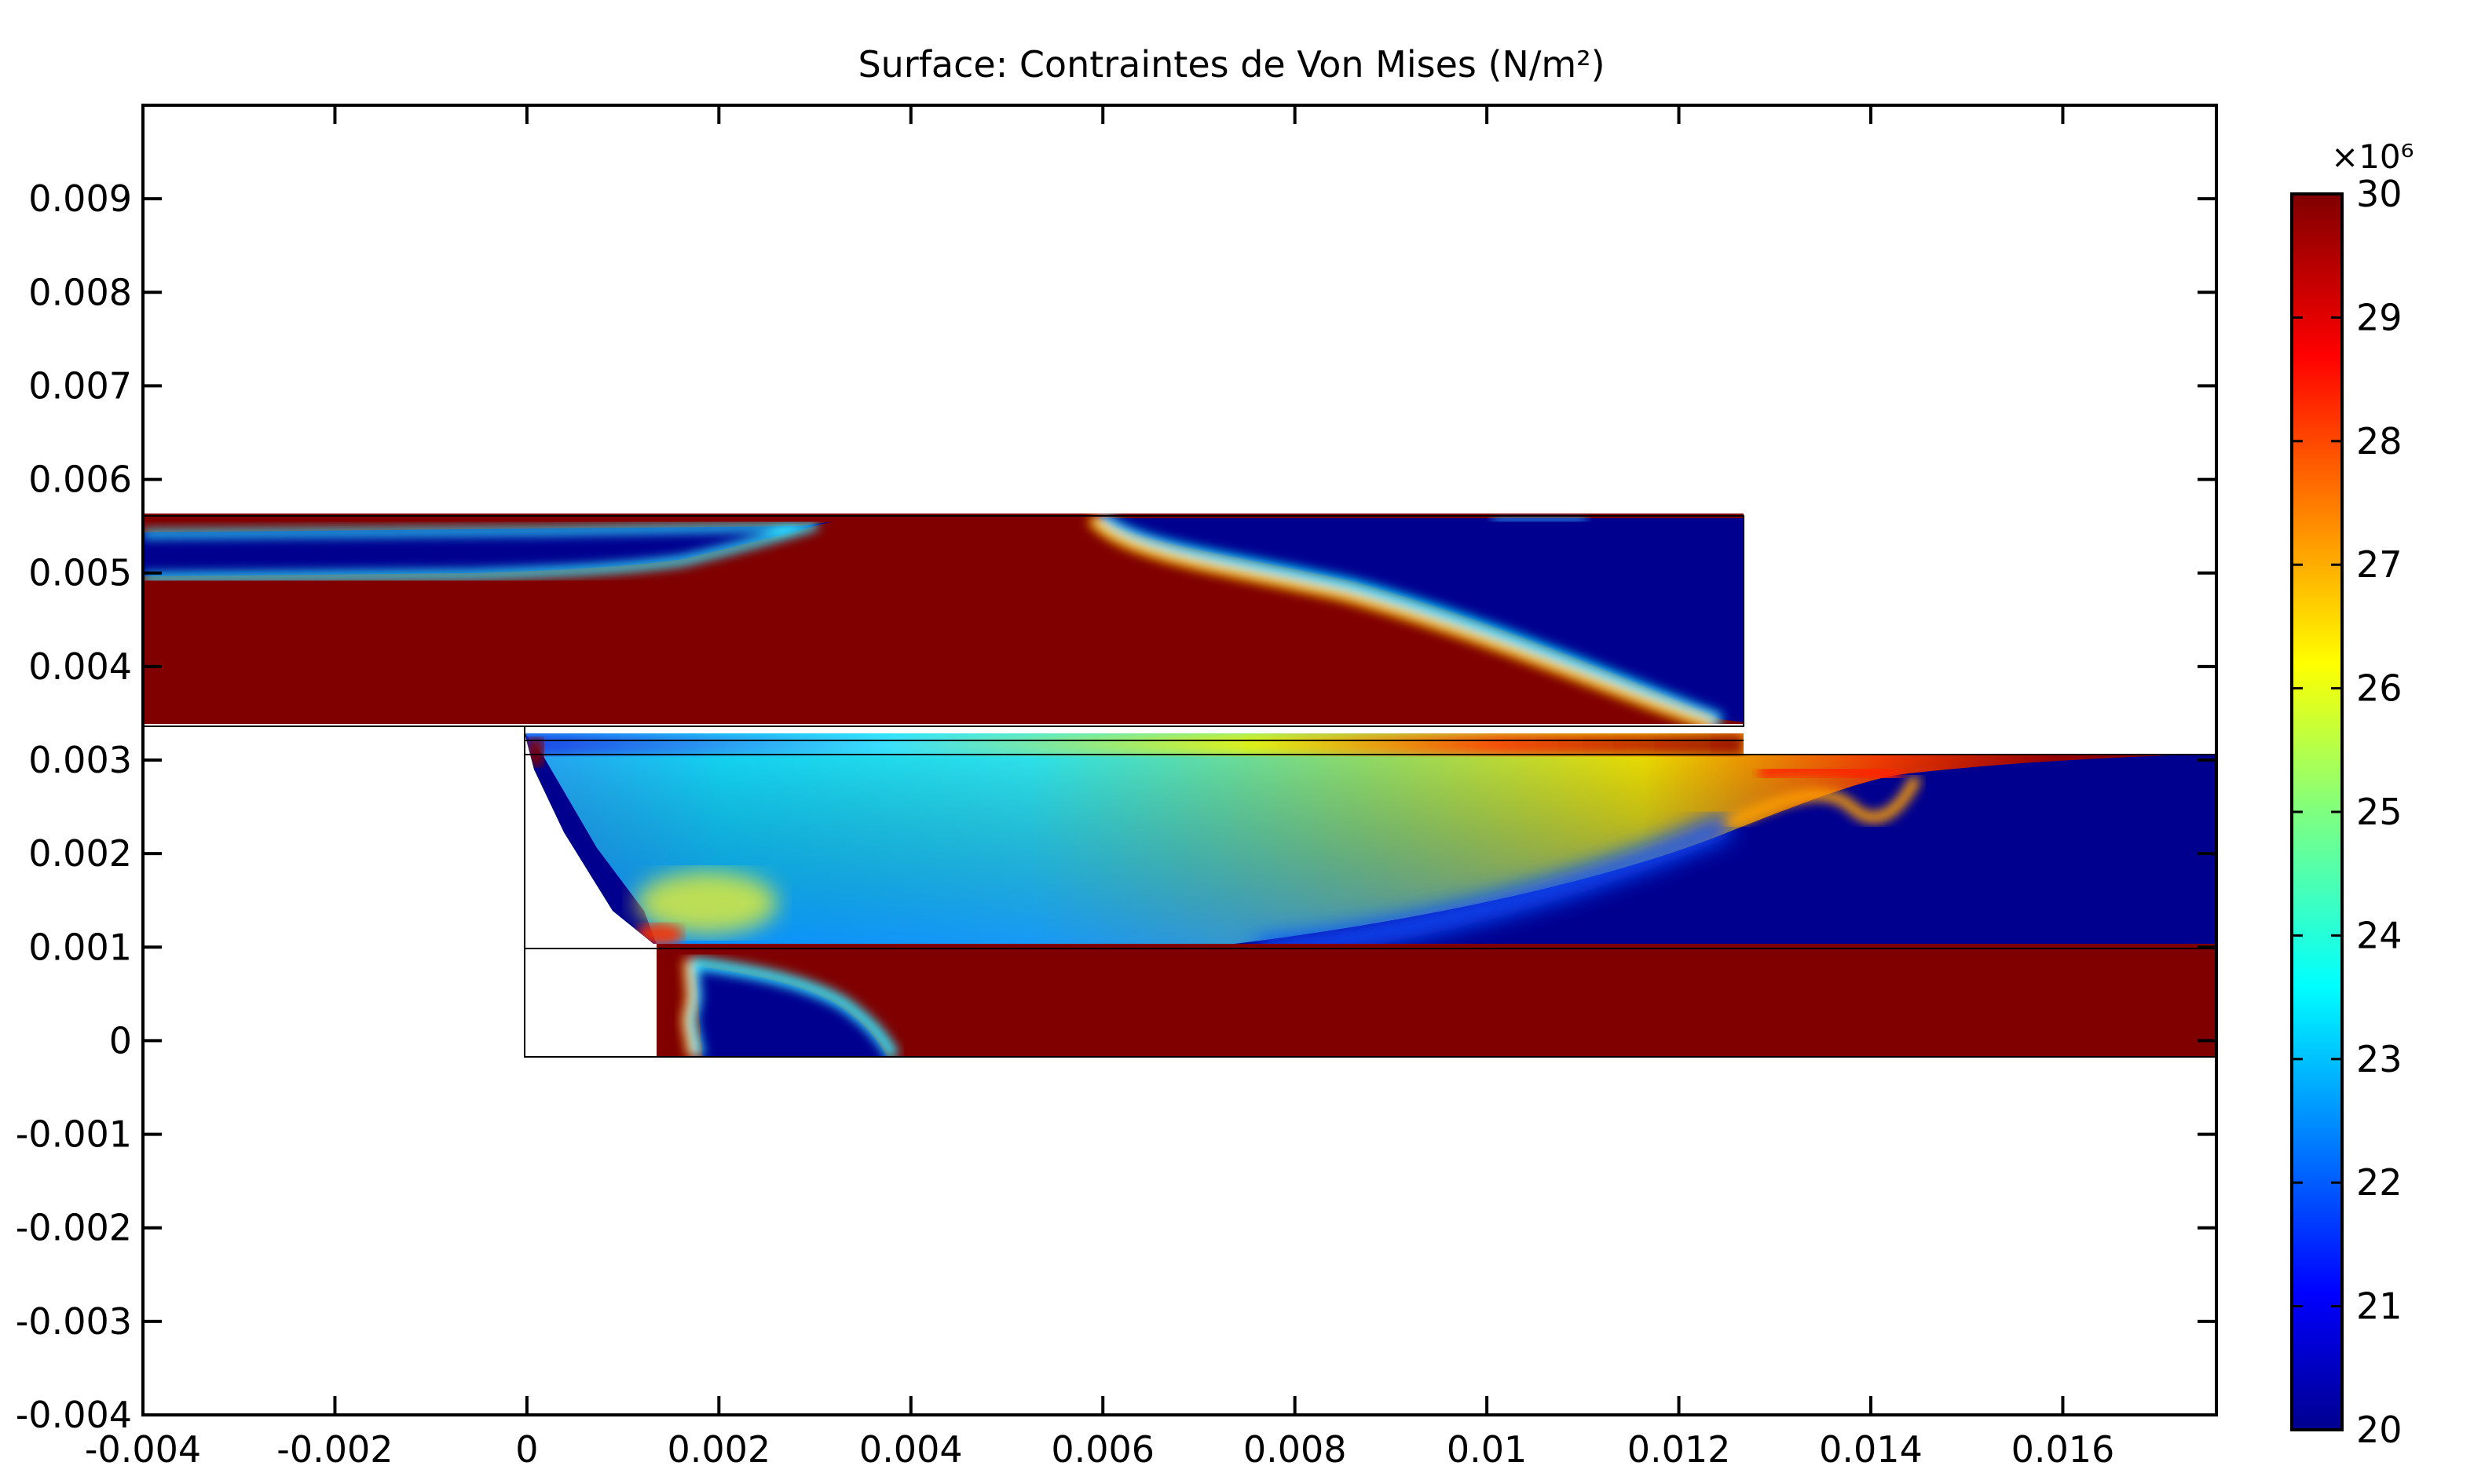 This screenshot has height=1484, width=2474. Describe the element at coordinates (1422, 620) in the screenshot. I see `upper-blue-region` at that location.